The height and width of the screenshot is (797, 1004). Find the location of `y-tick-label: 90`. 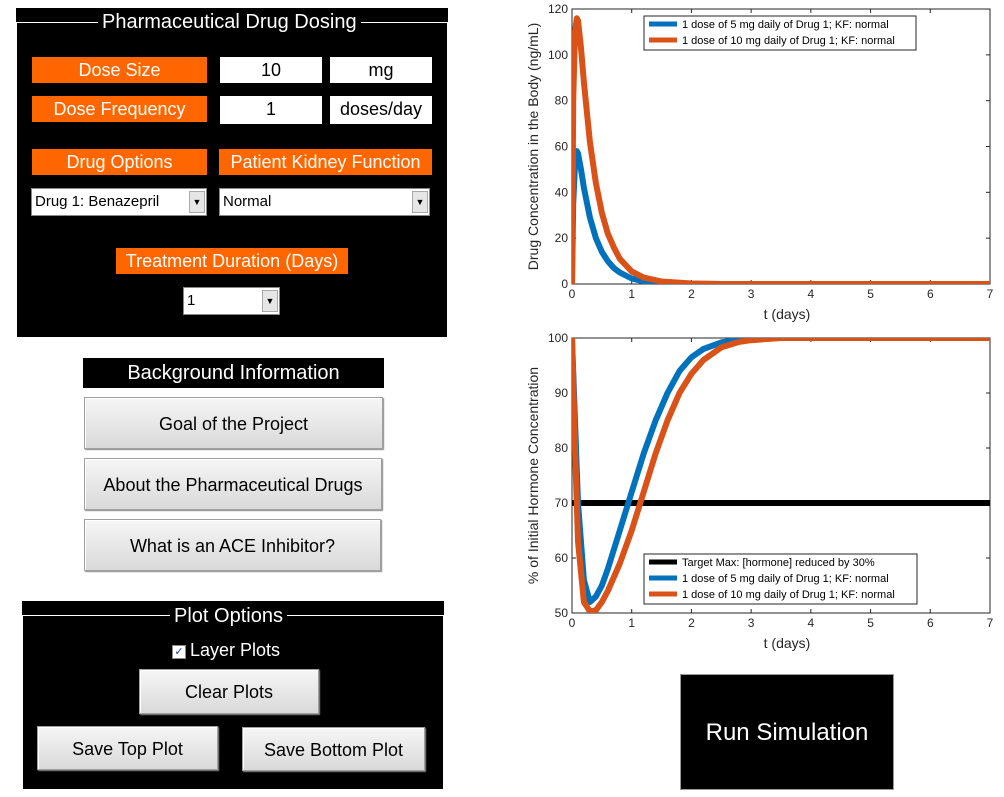

y-tick-label: 90 is located at coordinates (562, 393).